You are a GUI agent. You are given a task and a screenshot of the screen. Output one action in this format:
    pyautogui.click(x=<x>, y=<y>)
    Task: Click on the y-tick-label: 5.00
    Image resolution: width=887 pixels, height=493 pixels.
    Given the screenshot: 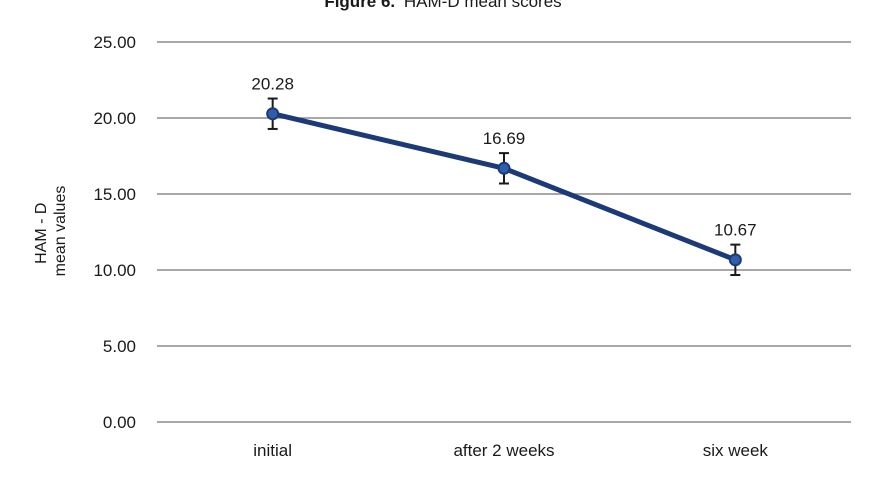 What is the action you would take?
    pyautogui.click(x=119, y=346)
    